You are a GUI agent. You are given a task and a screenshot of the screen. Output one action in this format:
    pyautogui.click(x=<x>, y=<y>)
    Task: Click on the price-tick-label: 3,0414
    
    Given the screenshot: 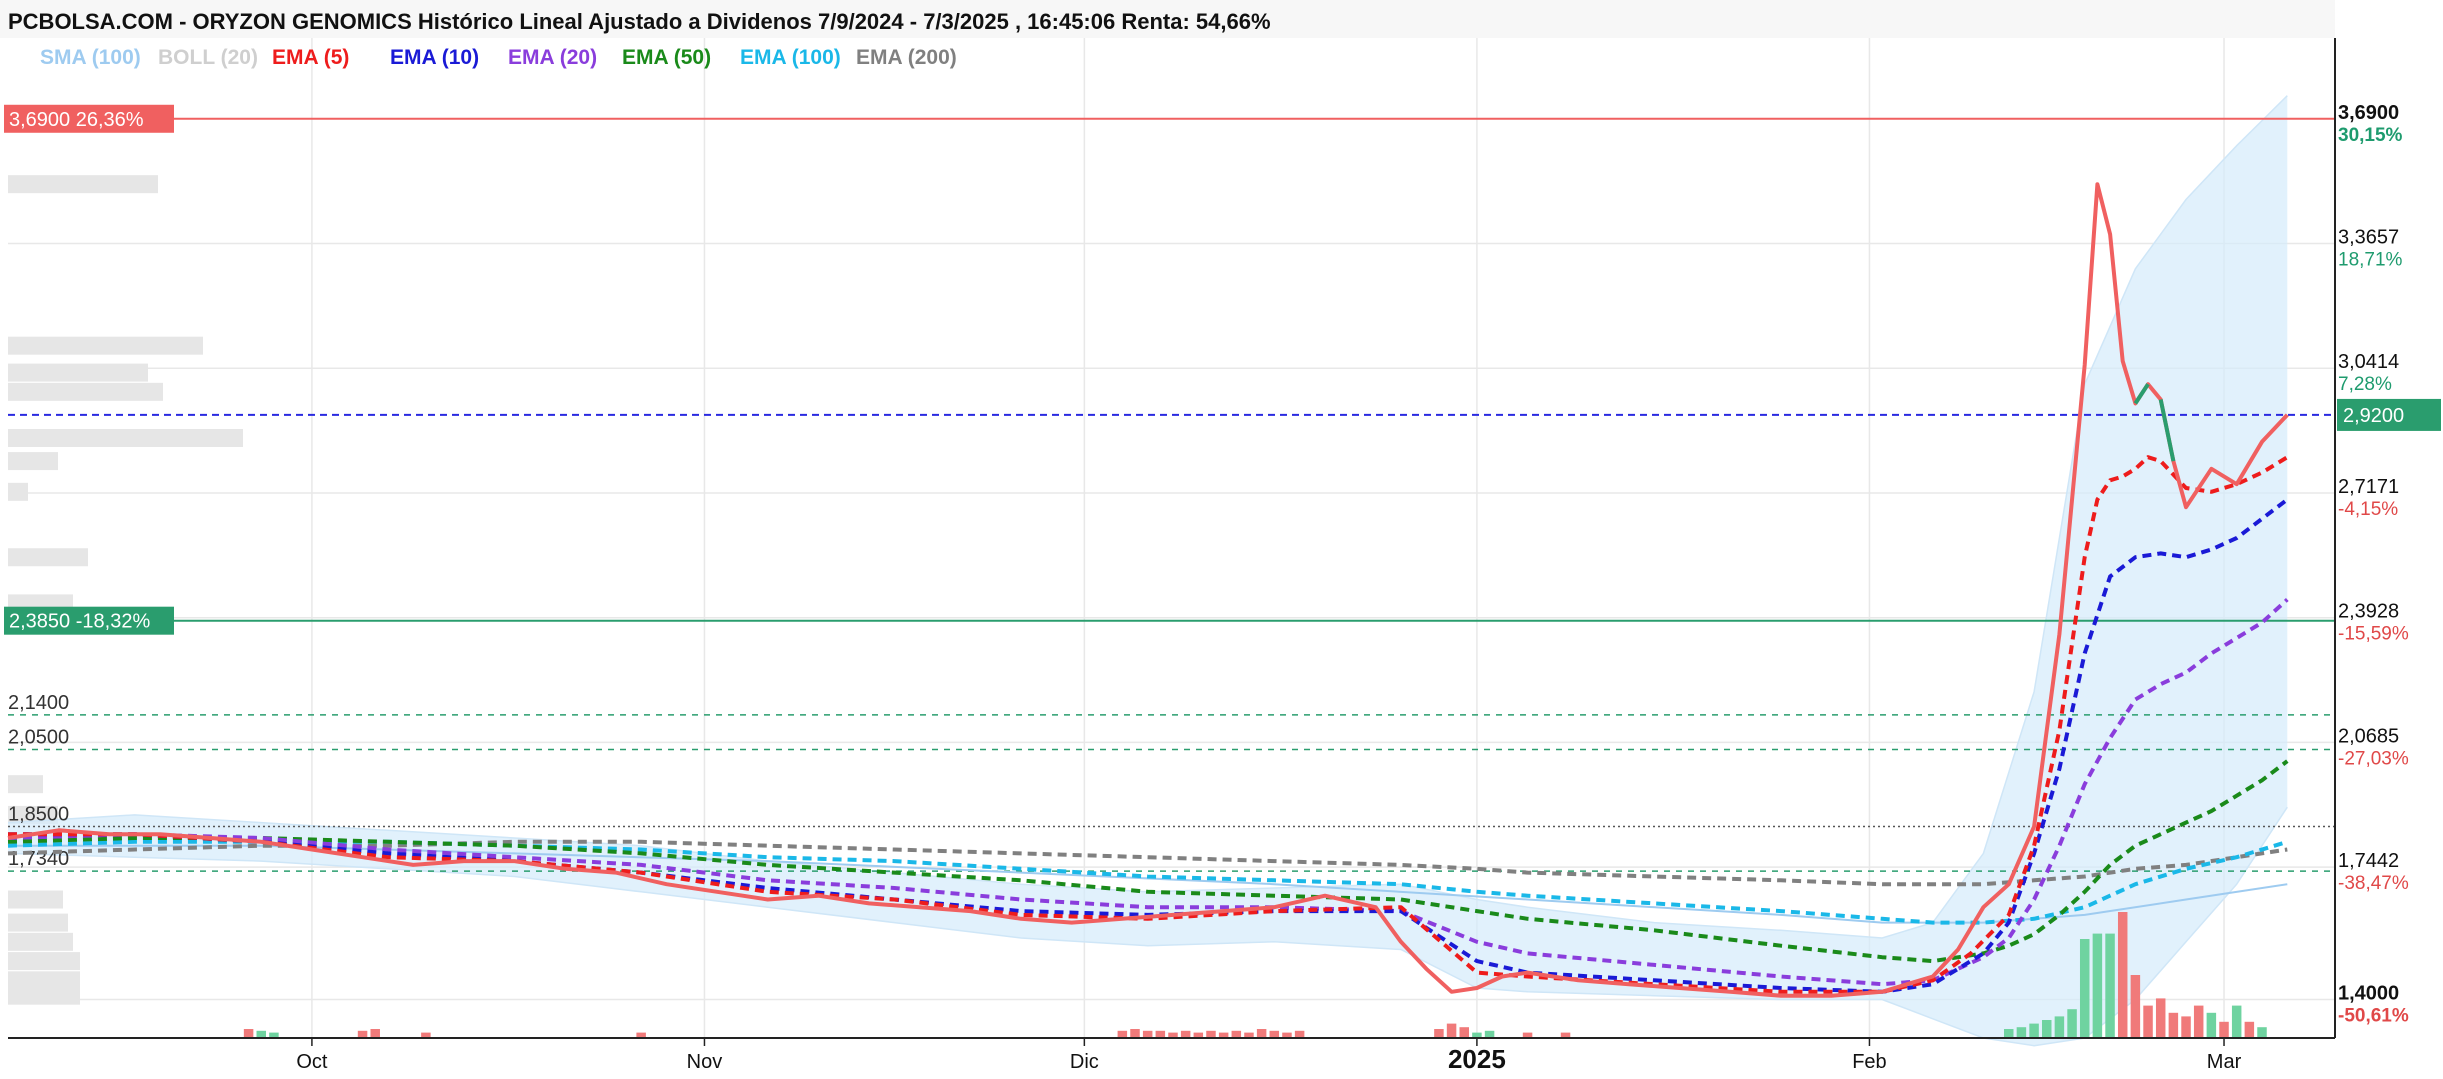 What is the action you would take?
    pyautogui.click(x=2368, y=362)
    